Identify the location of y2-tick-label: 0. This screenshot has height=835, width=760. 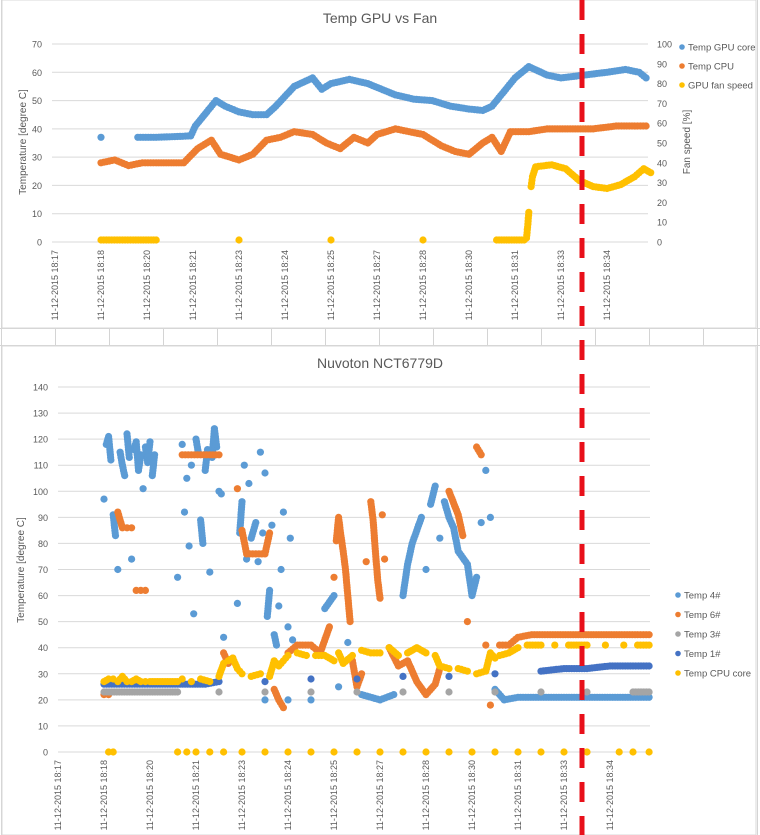
(659, 243).